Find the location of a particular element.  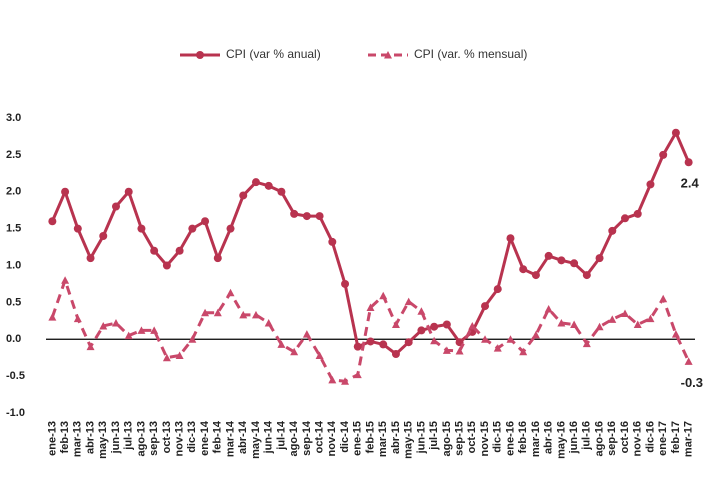

x-tick-label: may-14 is located at coordinates (256, 439).